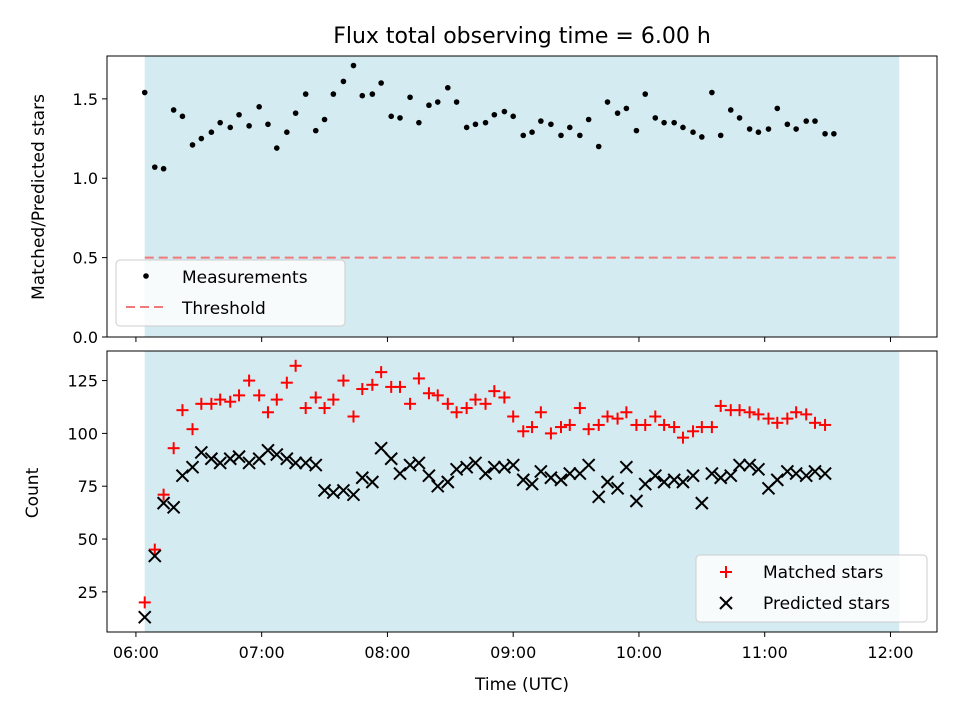 The width and height of the screenshot is (960, 725). Describe the element at coordinates (826, 604) in the screenshot. I see `predicted-stars-legend-label: Predicted stars` at that location.